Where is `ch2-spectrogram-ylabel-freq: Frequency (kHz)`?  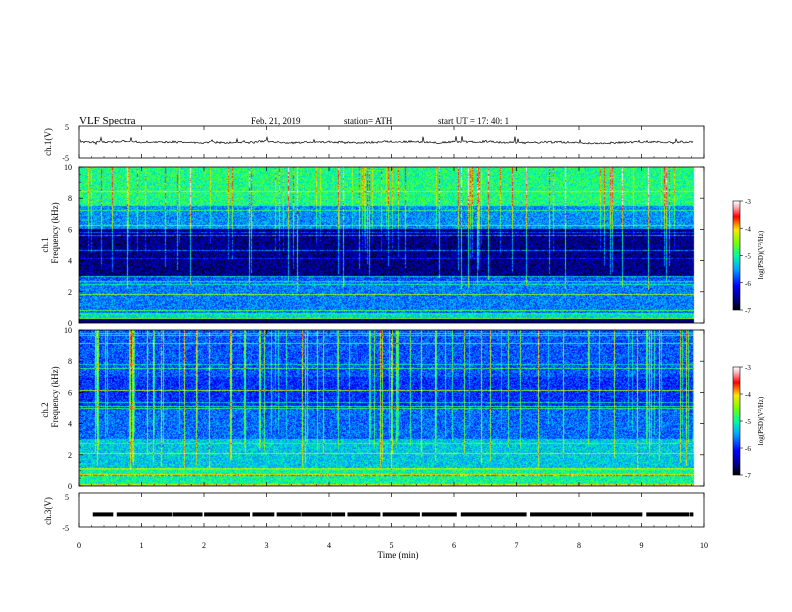 ch2-spectrogram-ylabel-freq: Frequency (kHz) is located at coordinates (55, 396).